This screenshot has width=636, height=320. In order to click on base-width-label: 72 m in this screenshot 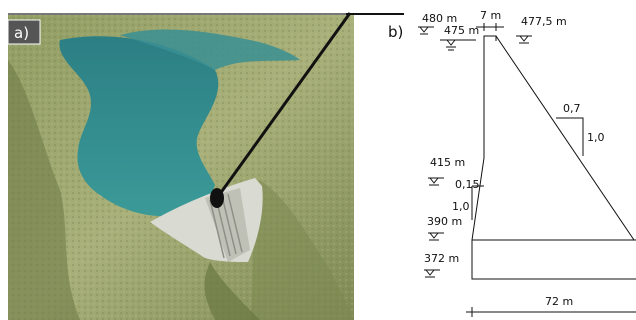, I will do `click(559, 301)`.